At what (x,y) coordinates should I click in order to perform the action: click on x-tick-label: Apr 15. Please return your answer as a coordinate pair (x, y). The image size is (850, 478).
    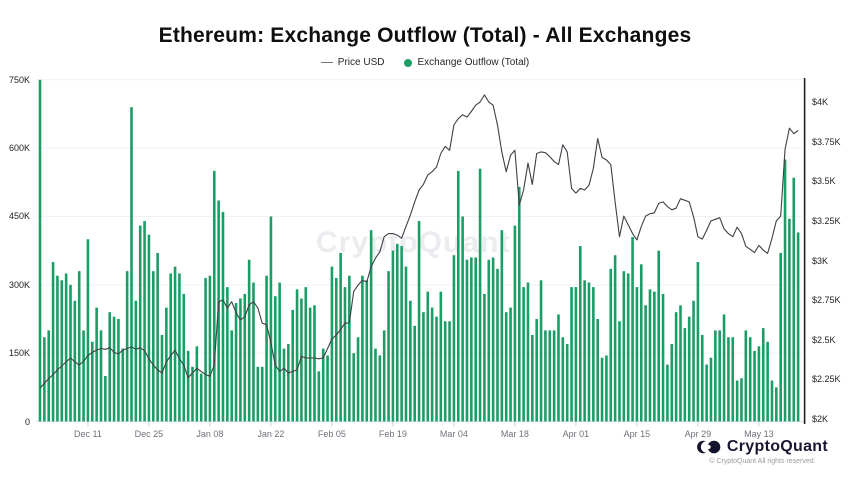
    Looking at the image, I should click on (637, 434).